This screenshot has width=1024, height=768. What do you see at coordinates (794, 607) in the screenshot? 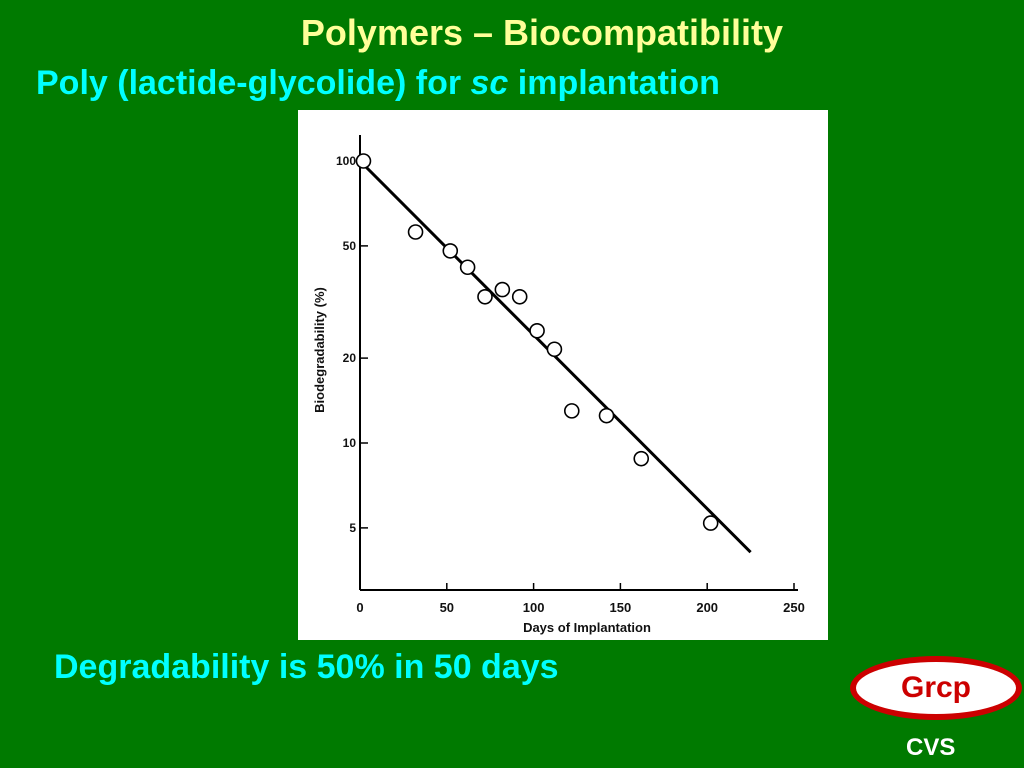
I see `x-tick-label: 250` at bounding box center [794, 607].